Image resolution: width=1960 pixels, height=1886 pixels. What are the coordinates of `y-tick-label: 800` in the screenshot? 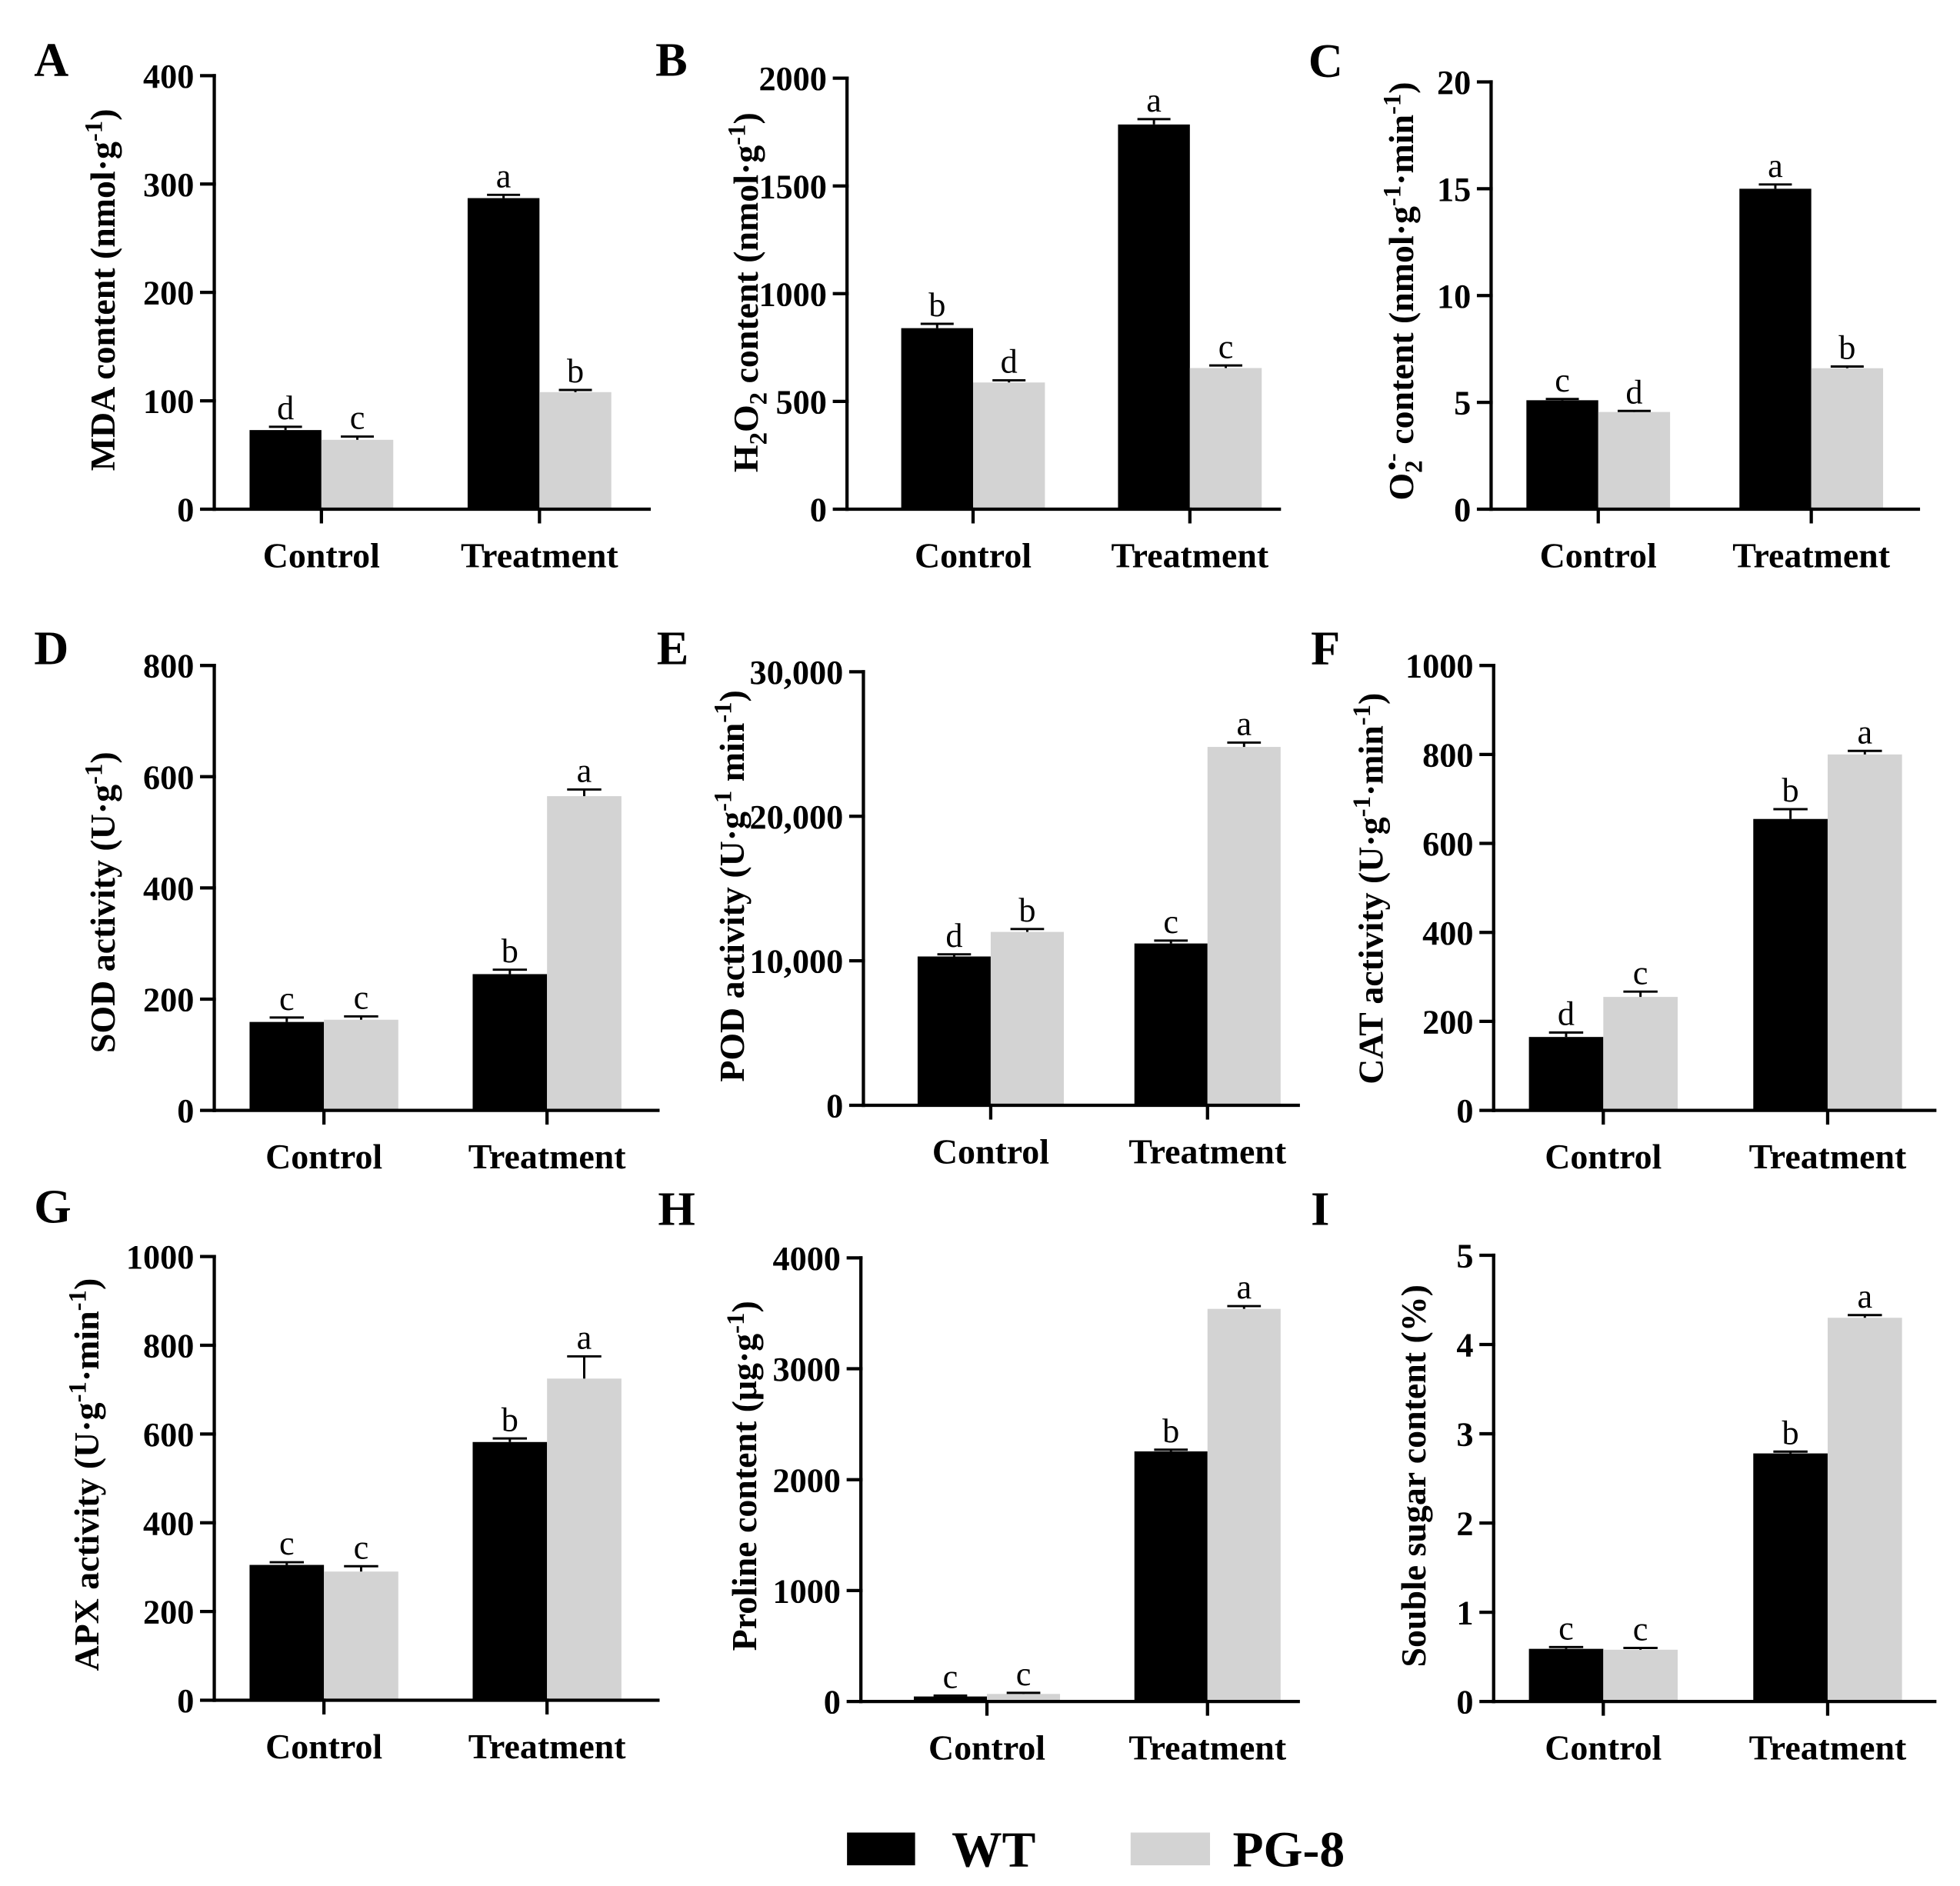 It's located at (169, 666).